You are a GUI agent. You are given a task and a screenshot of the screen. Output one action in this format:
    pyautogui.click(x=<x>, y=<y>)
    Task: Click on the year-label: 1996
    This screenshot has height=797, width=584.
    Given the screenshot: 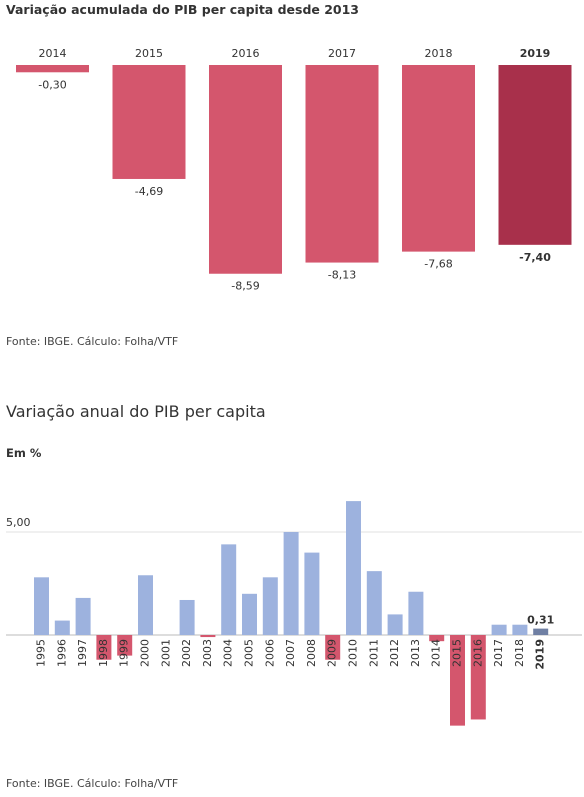 What is the action you would take?
    pyautogui.click(x=61, y=653)
    